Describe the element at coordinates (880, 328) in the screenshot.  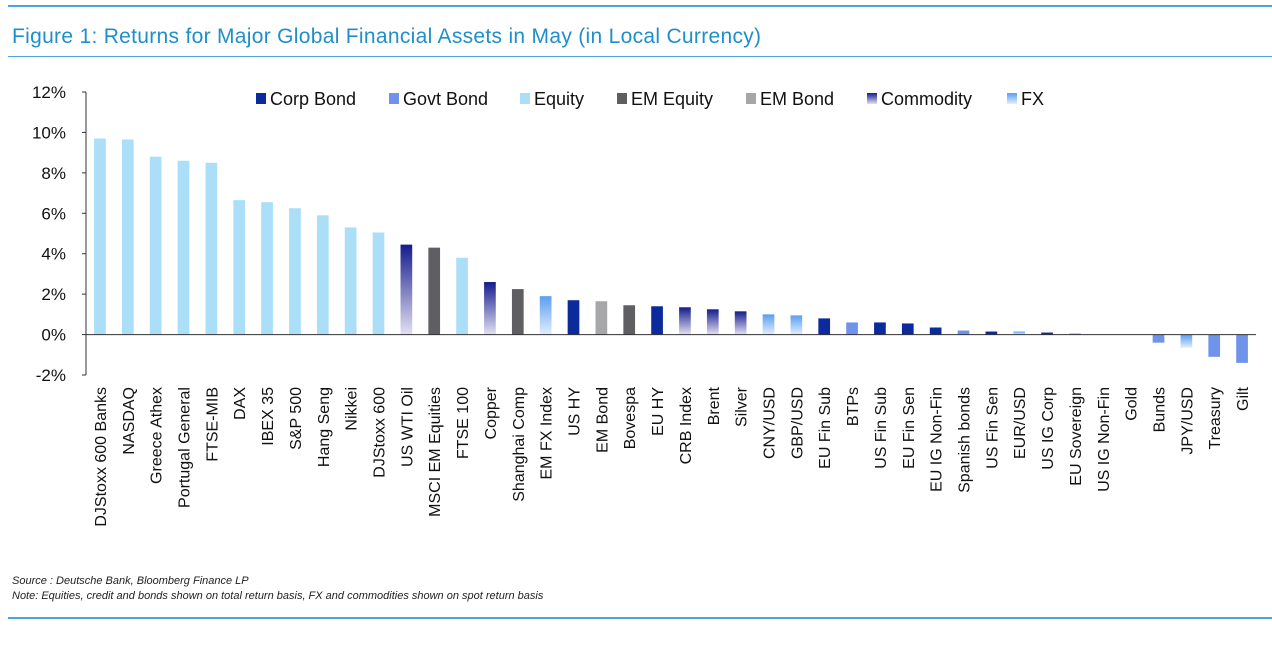
I see `bar-us-fin-sub` at that location.